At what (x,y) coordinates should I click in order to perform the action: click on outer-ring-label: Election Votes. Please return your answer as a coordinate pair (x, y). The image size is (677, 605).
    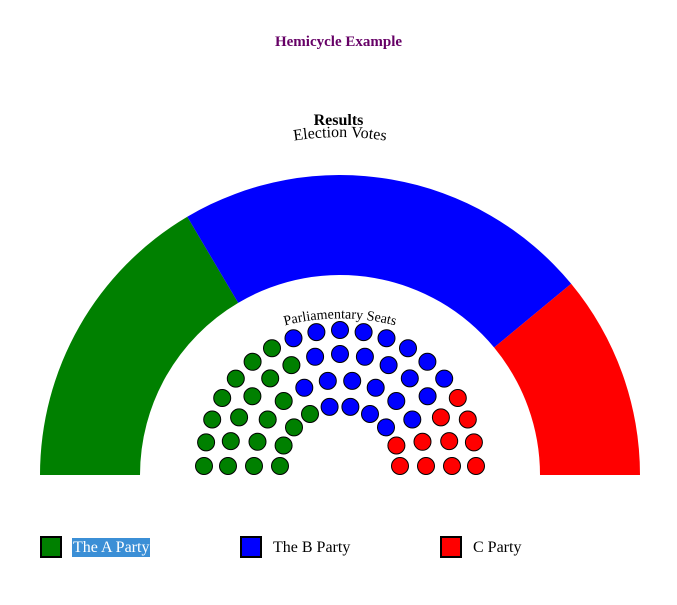
    Looking at the image, I should click on (340, 134).